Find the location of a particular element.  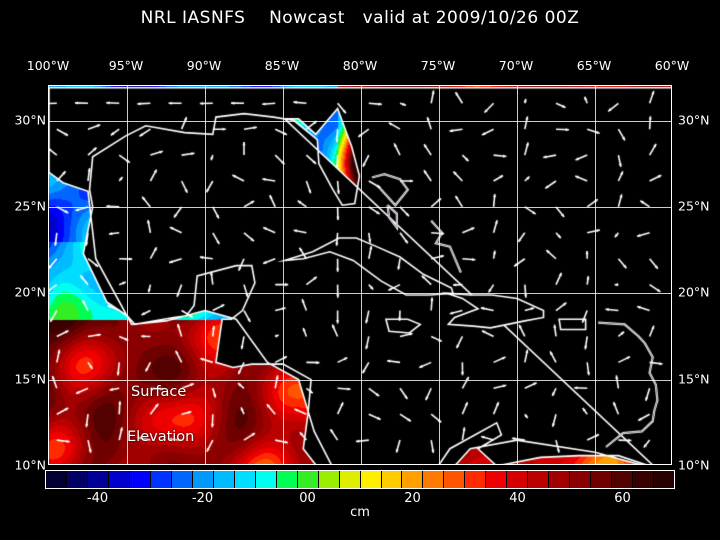

colorbar-tick-label: 40 is located at coordinates (517, 498).